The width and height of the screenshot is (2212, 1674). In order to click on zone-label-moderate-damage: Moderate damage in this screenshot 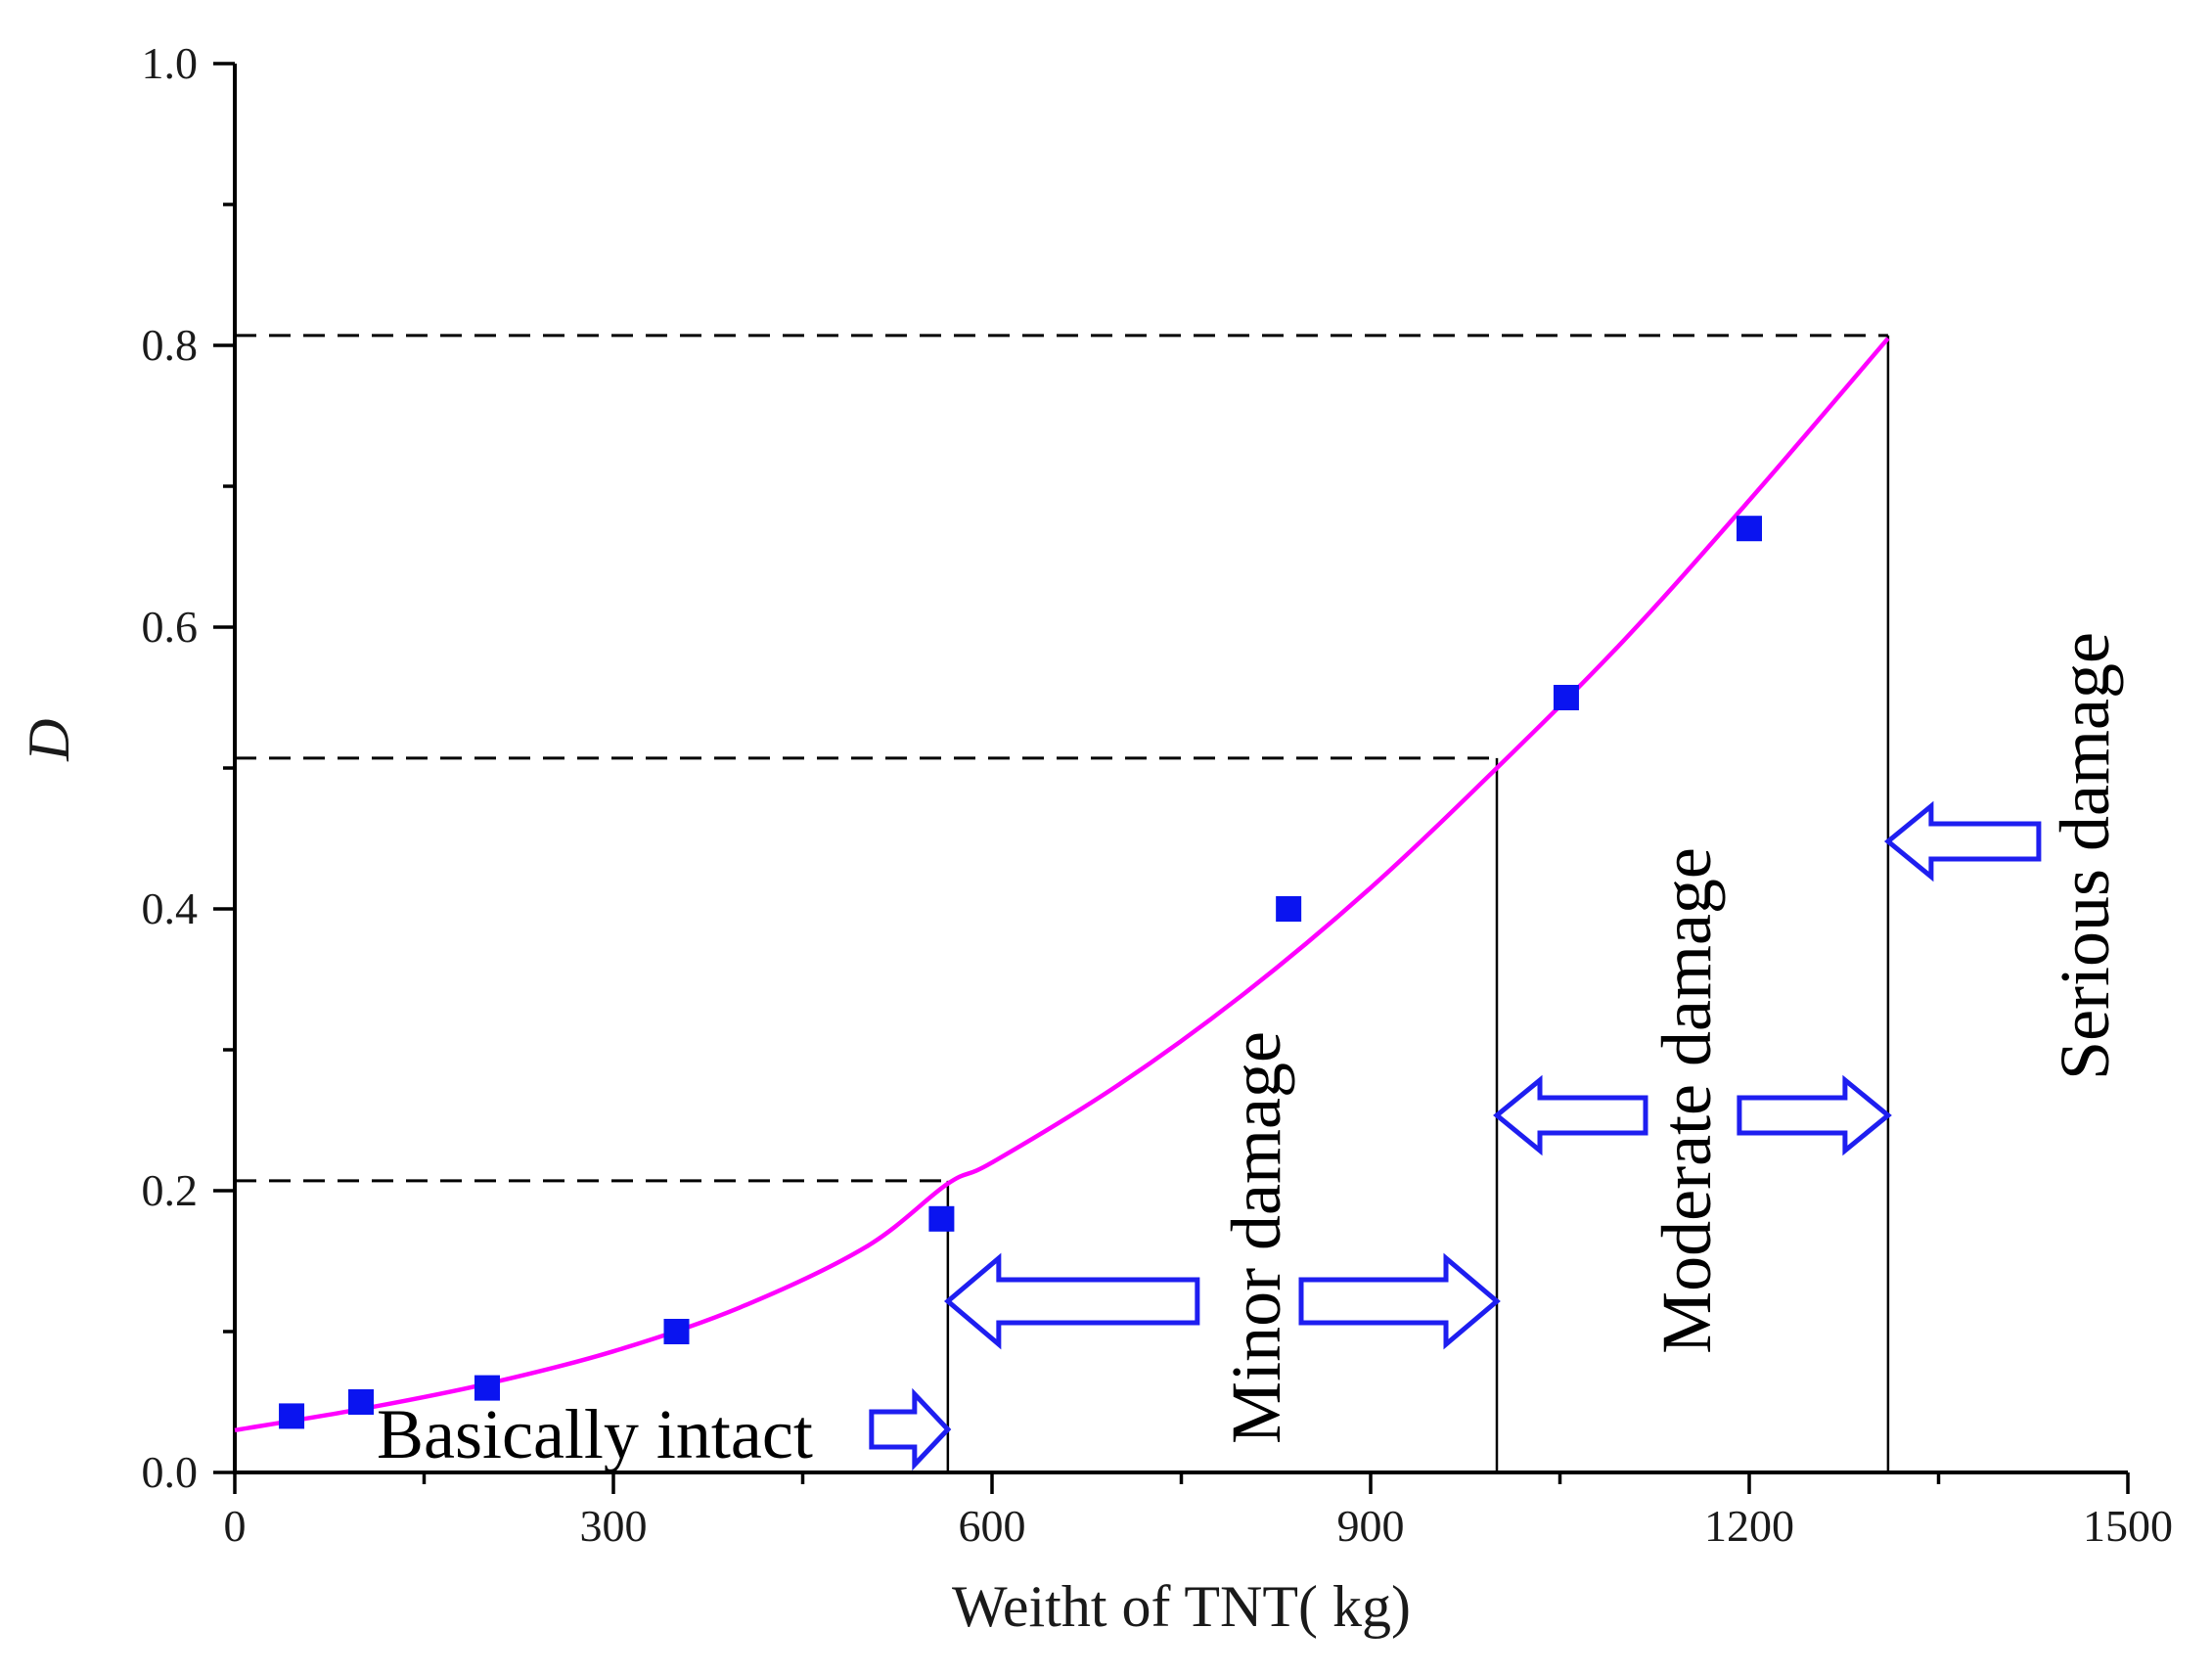, I will do `click(1687, 1100)`.